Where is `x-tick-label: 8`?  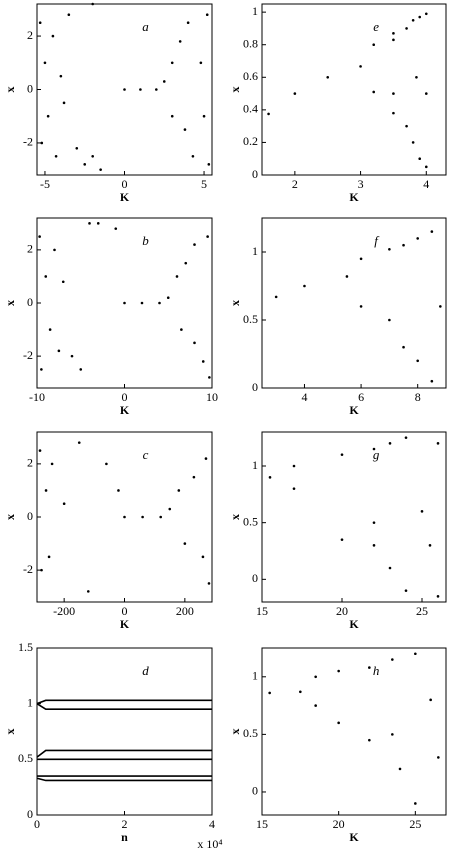 x-tick-label: 8 is located at coordinates (418, 397).